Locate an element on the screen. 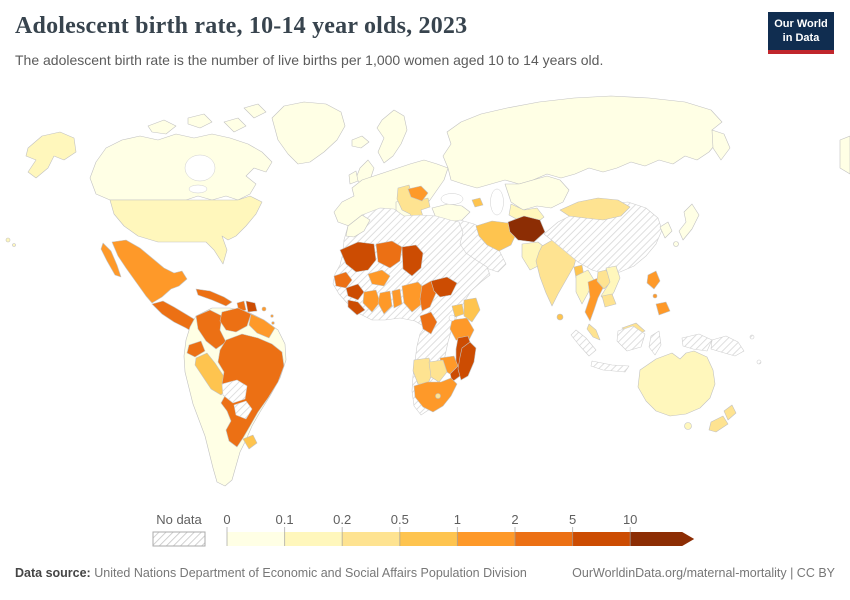 This screenshot has width=850, height=600. great-lakes is located at coordinates (198, 189).